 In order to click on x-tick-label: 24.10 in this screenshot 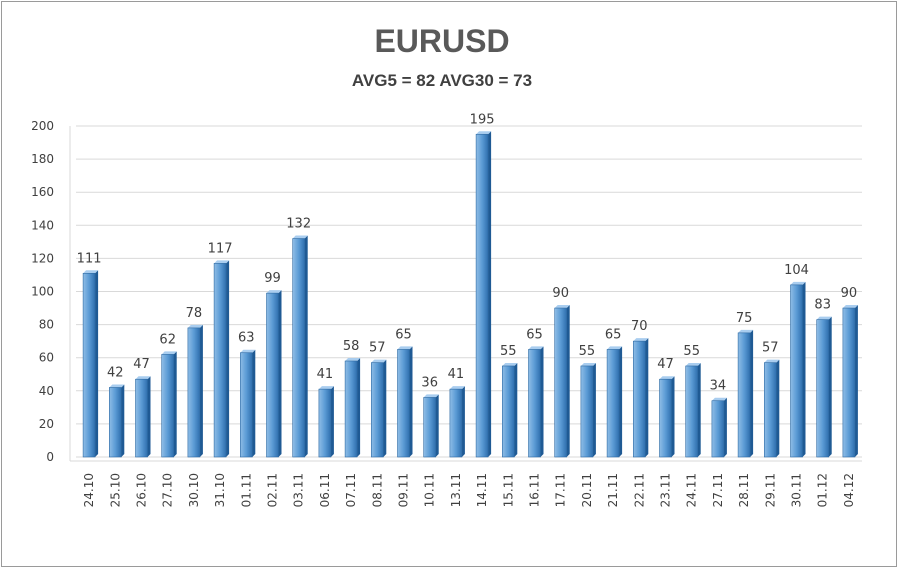, I will do `click(89, 490)`.